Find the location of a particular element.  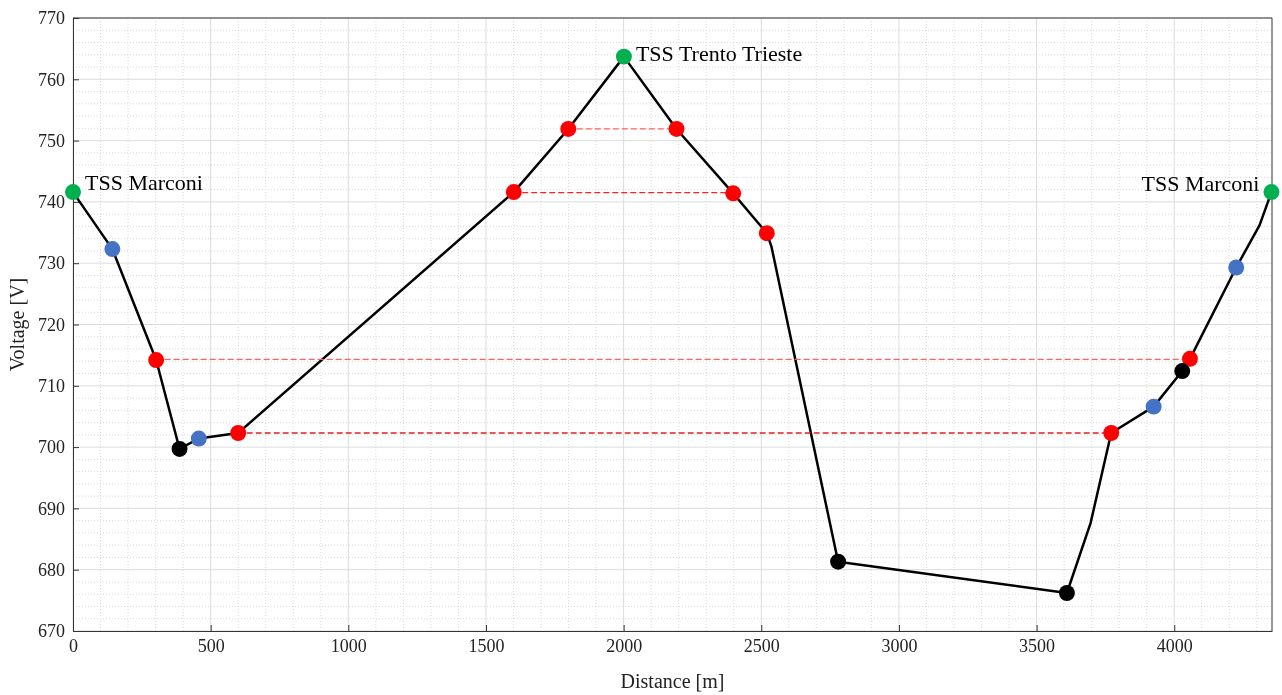

y-axis-title: Voltage [V] is located at coordinates (17, 324).